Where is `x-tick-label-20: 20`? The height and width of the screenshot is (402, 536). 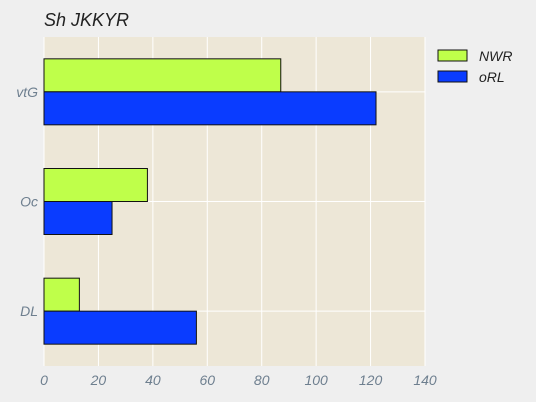
x-tick-label-20: 20 is located at coordinates (98, 380).